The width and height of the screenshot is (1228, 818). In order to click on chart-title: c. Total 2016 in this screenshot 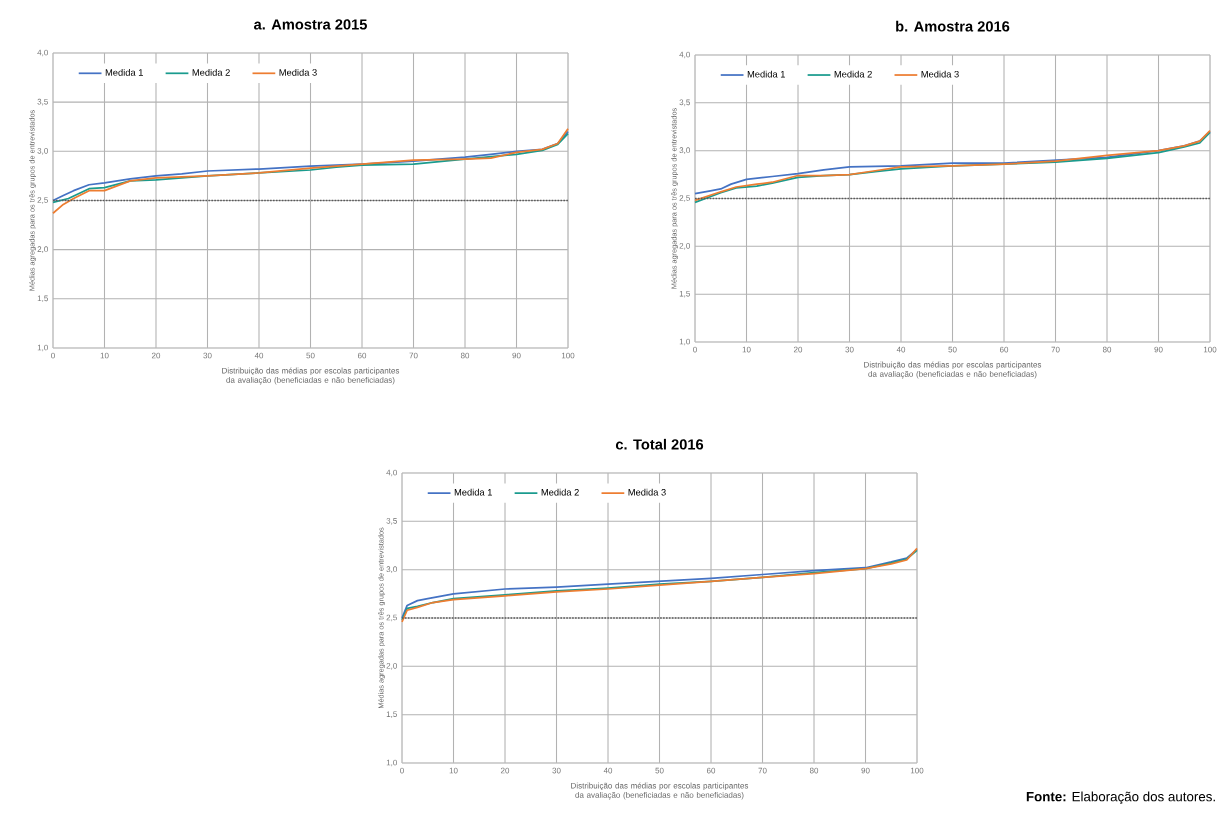, I will do `click(659, 444)`.